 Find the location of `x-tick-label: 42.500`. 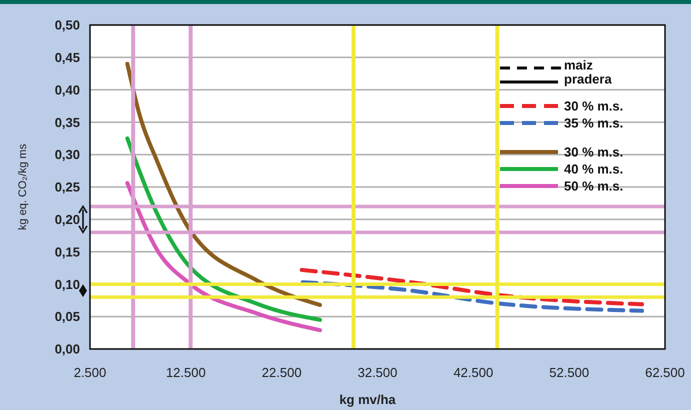

x-tick-label: 42.500 is located at coordinates (473, 372).